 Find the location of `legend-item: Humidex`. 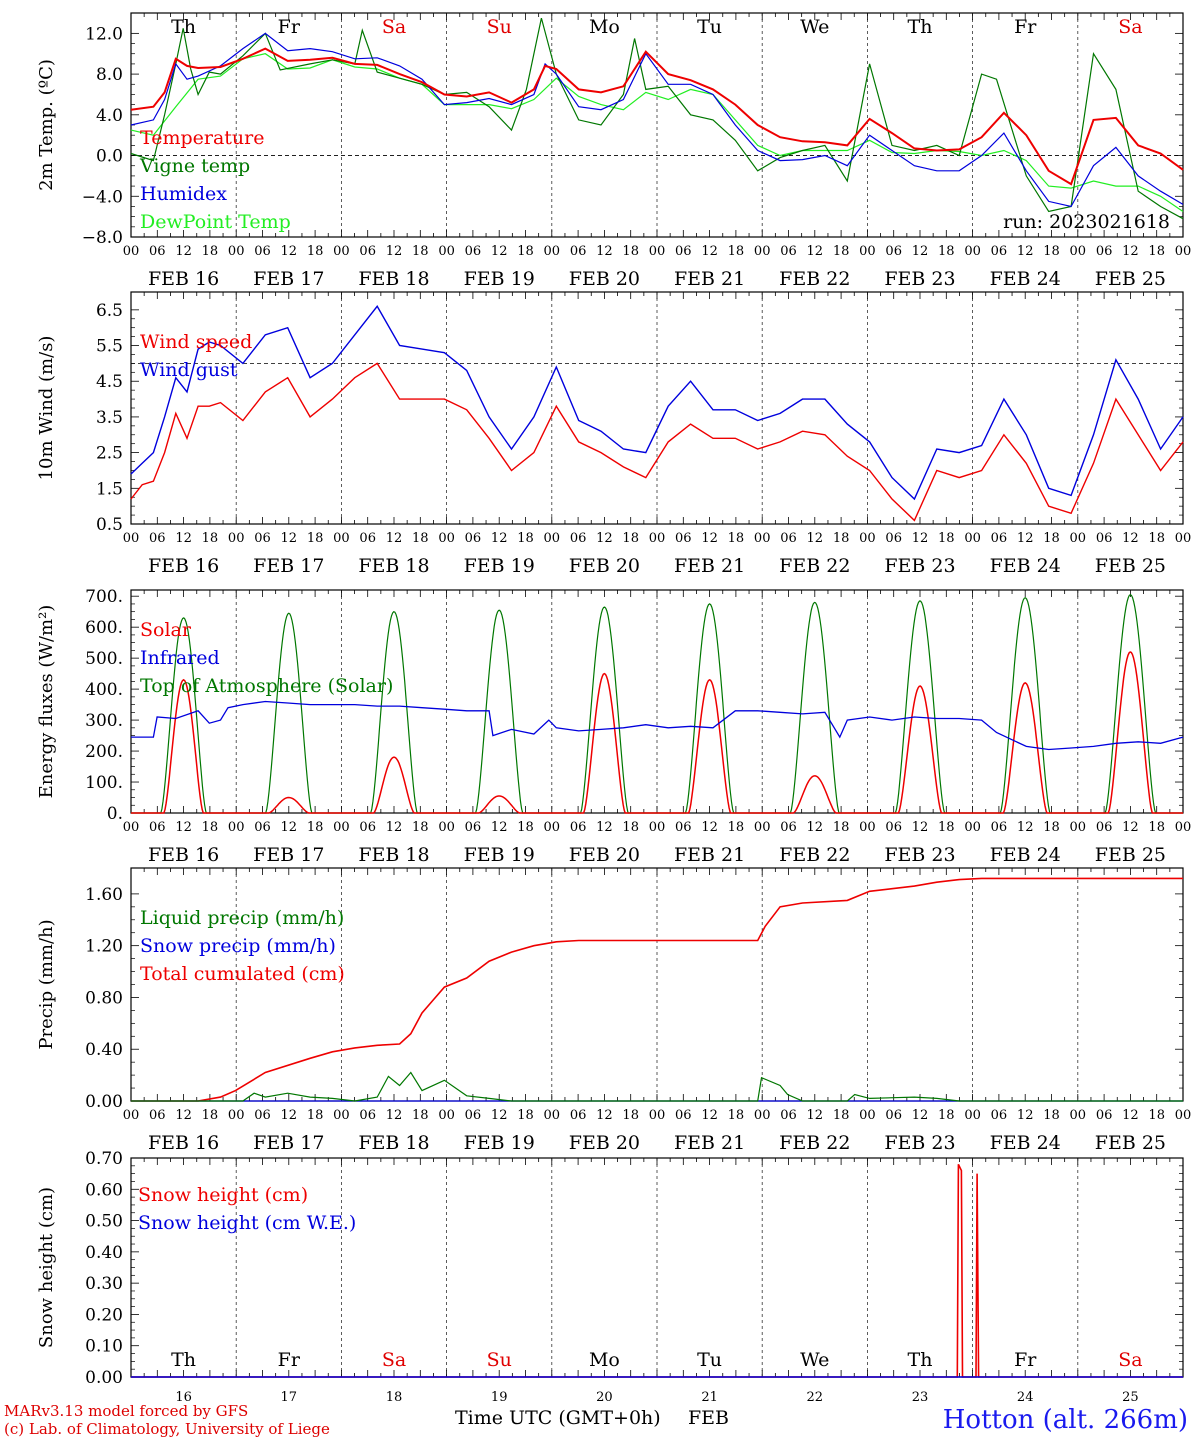

legend-item: Humidex is located at coordinates (183, 194).